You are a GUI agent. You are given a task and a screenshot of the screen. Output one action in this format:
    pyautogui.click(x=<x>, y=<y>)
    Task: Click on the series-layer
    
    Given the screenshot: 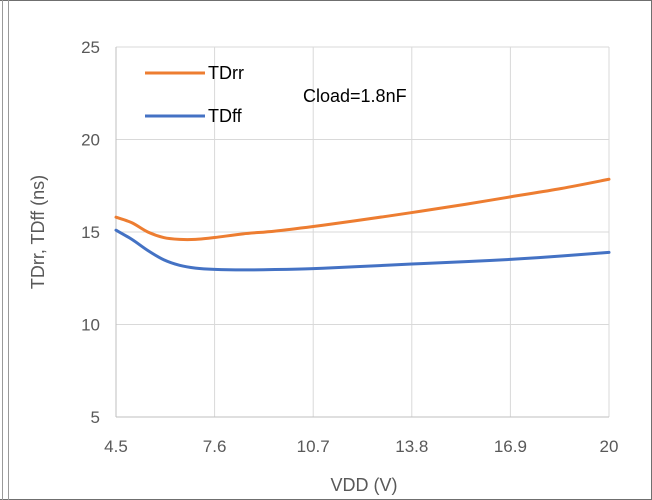 What is the action you would take?
    pyautogui.click(x=362, y=224)
    